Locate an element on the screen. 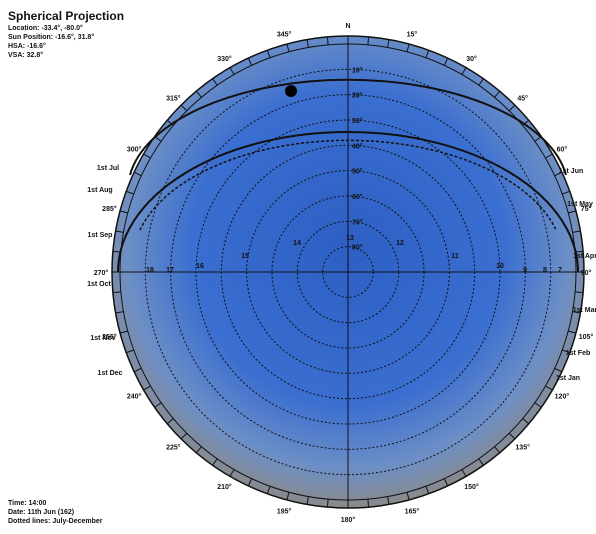  azimuth-label: 270° is located at coordinates (101, 273).